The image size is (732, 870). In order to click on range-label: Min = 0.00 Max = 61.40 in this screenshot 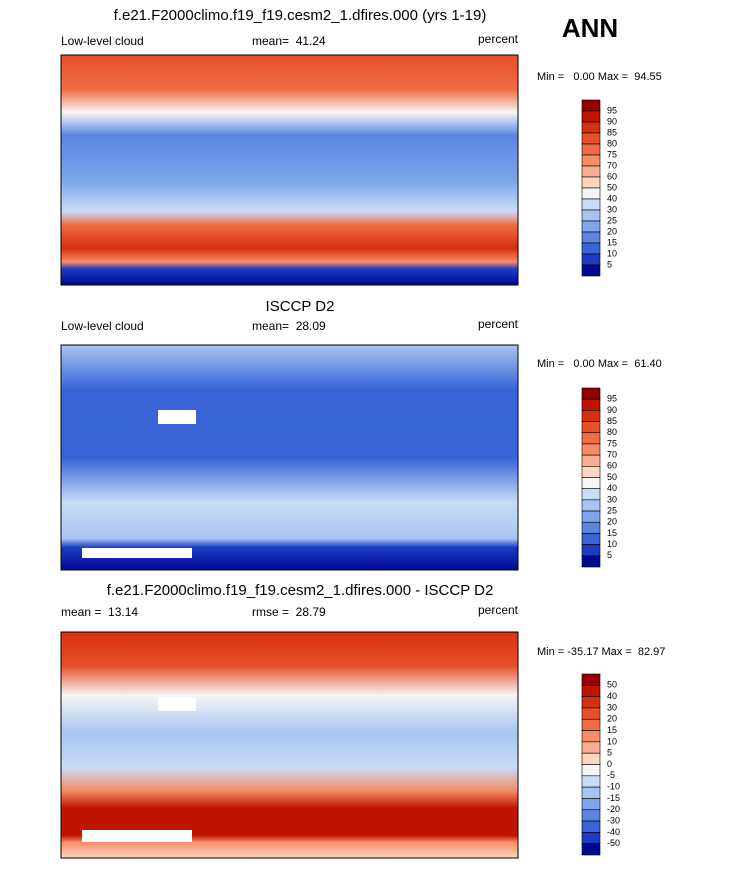, I will do `click(599, 364)`.